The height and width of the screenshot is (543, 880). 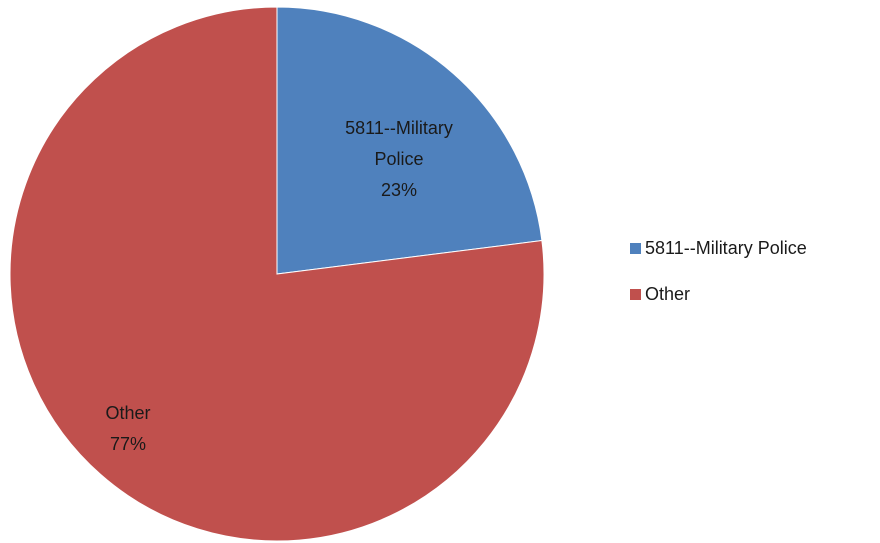 What do you see at coordinates (399, 128) in the screenshot?
I see `data-label-line: 5811--Military` at bounding box center [399, 128].